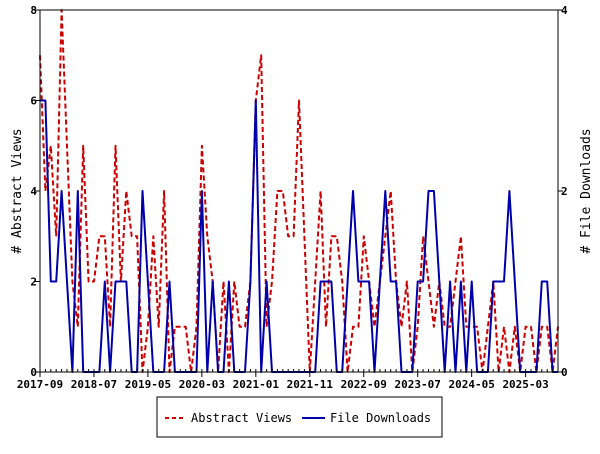 The image size is (600, 454). What do you see at coordinates (256, 384) in the screenshot?
I see `x-tick-label: 2021-01` at bounding box center [256, 384].